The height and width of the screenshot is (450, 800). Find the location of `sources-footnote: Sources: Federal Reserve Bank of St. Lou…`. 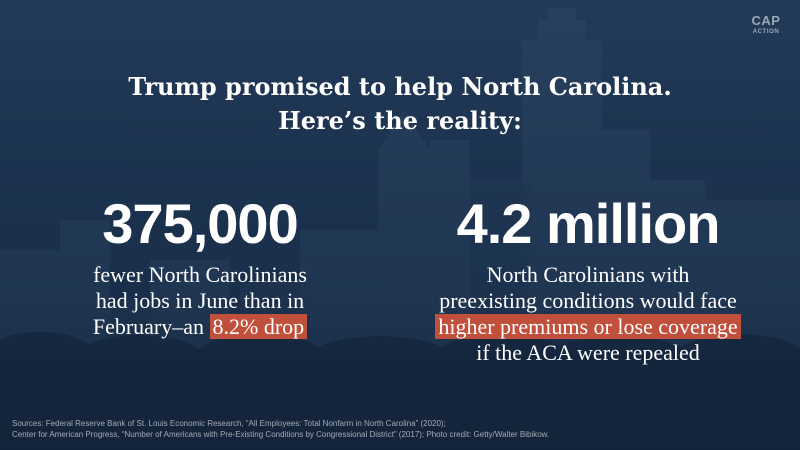

sources-footnote: Sources: Federal Reserve Bank of St. Lou… is located at coordinates (402, 429).